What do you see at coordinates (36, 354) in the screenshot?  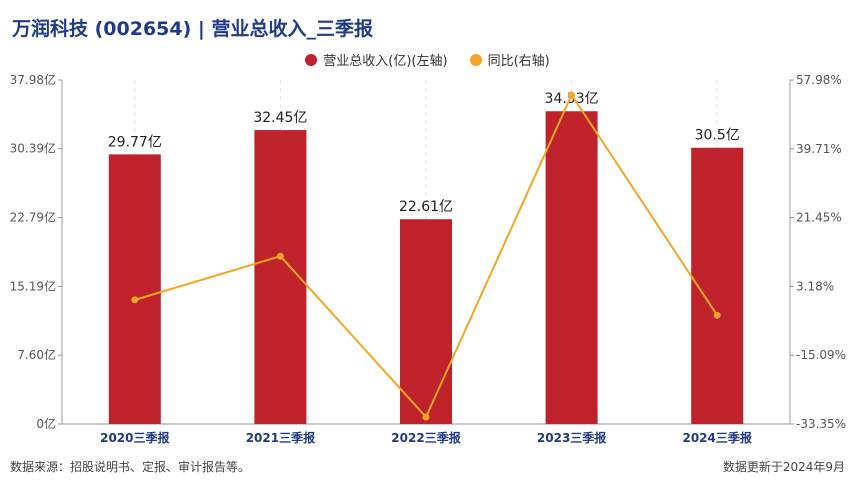 I see `y-left-tick-label: 7.60亿` at bounding box center [36, 354].